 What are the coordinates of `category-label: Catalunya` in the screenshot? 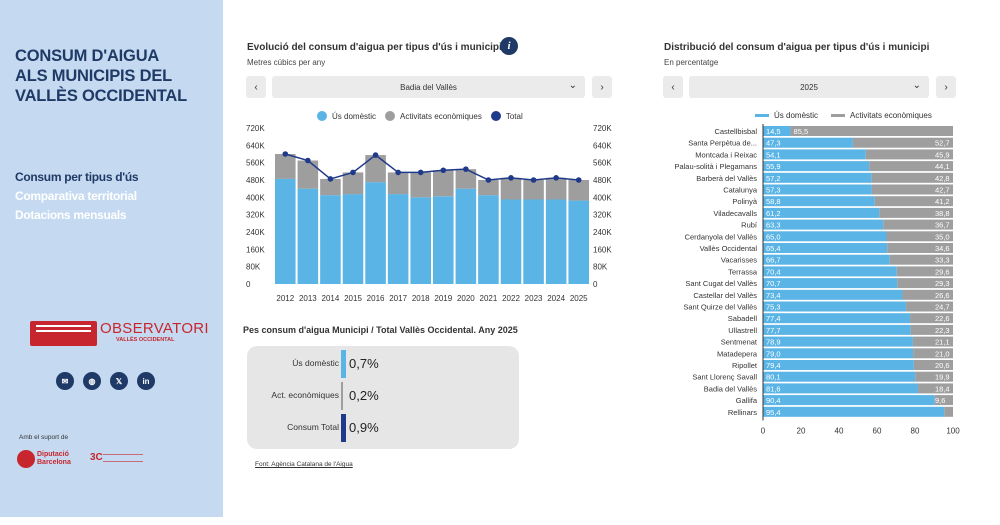 It's located at (740, 190).